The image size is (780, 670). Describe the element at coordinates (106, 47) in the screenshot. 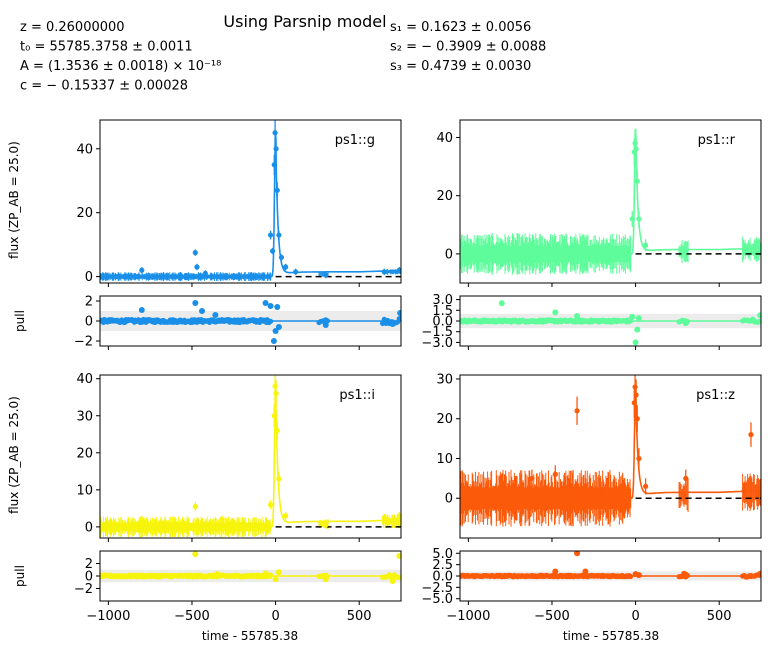

I see `parameter-line: t₀ = 55785.3758 ± 0.0011` at that location.